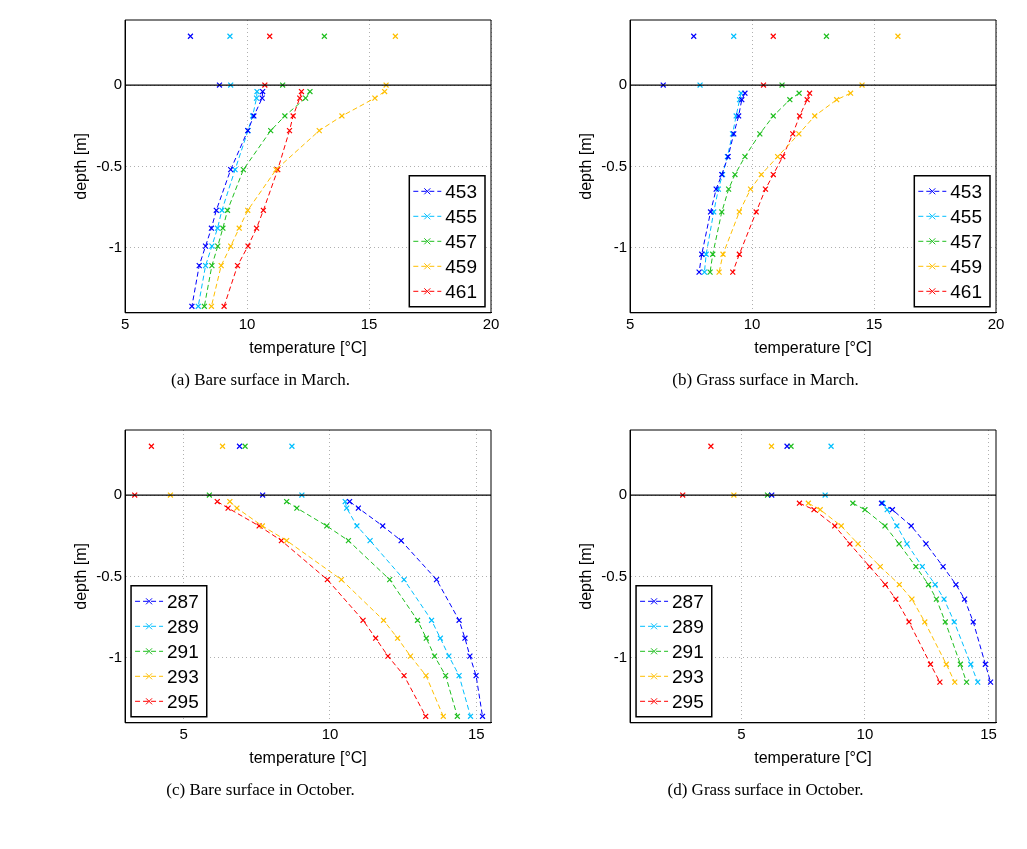 This screenshot has width=1027, height=849. Describe the element at coordinates (461, 191) in the screenshot. I see `legend-label: 453` at that location.